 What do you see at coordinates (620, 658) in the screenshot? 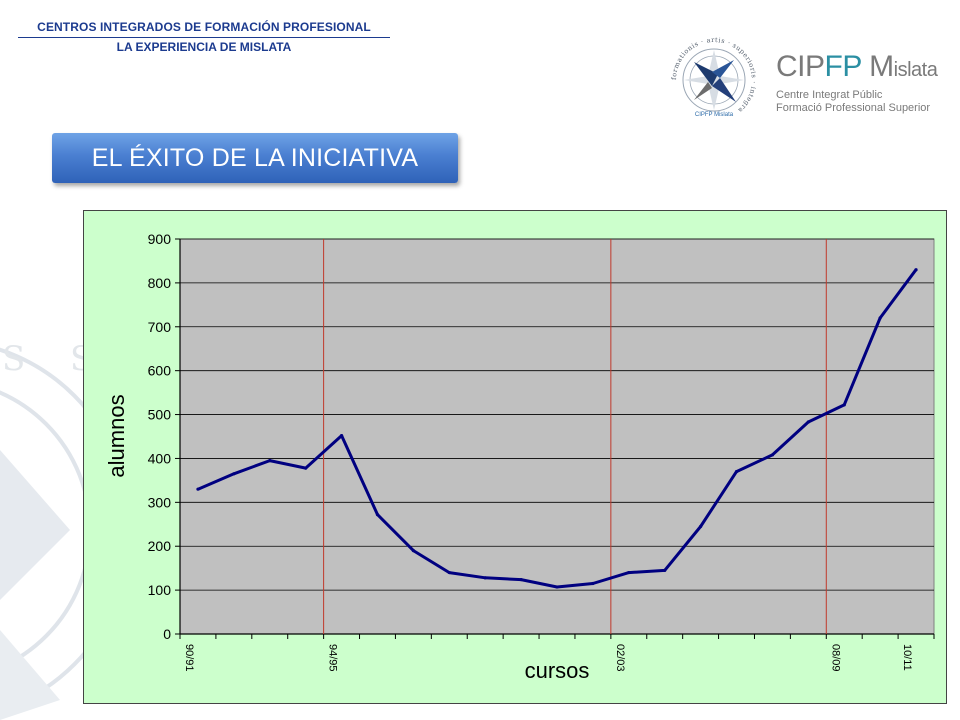
I see `x-tick-label: 02/03` at bounding box center [620, 658].